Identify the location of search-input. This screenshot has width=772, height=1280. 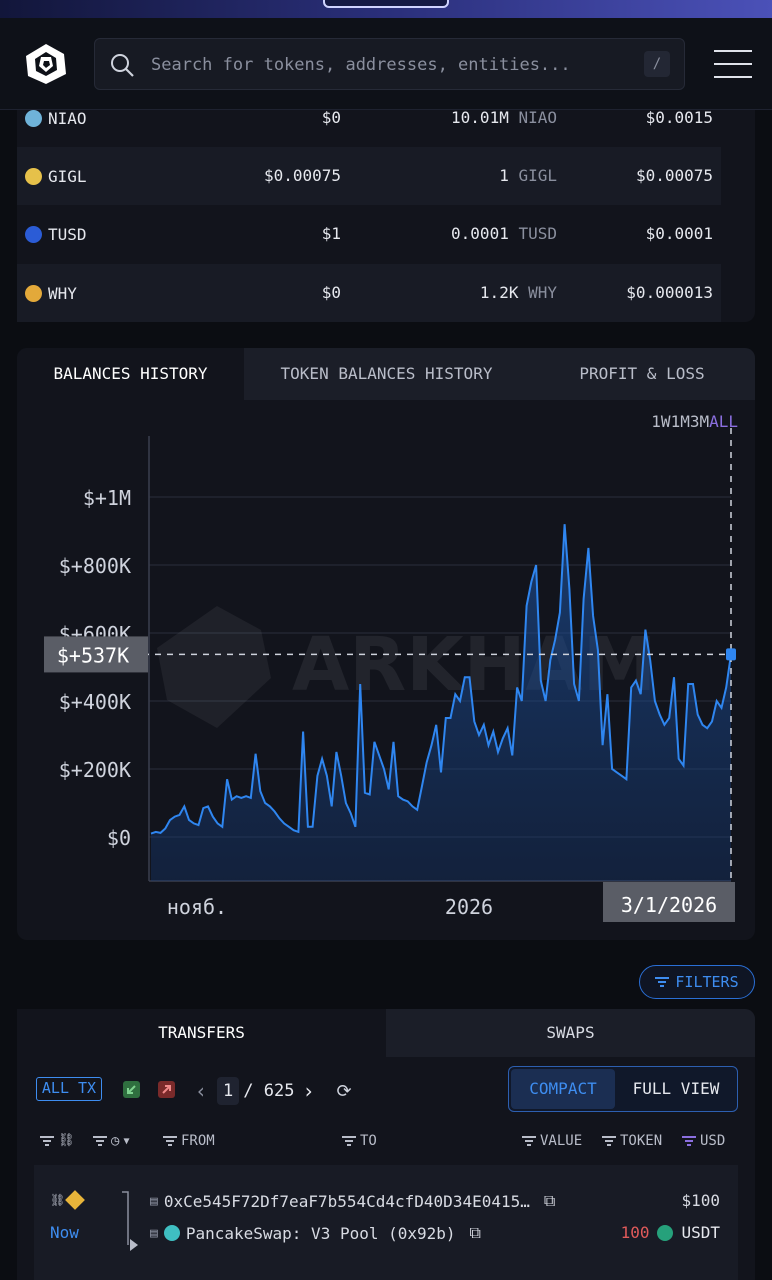
(391, 65).